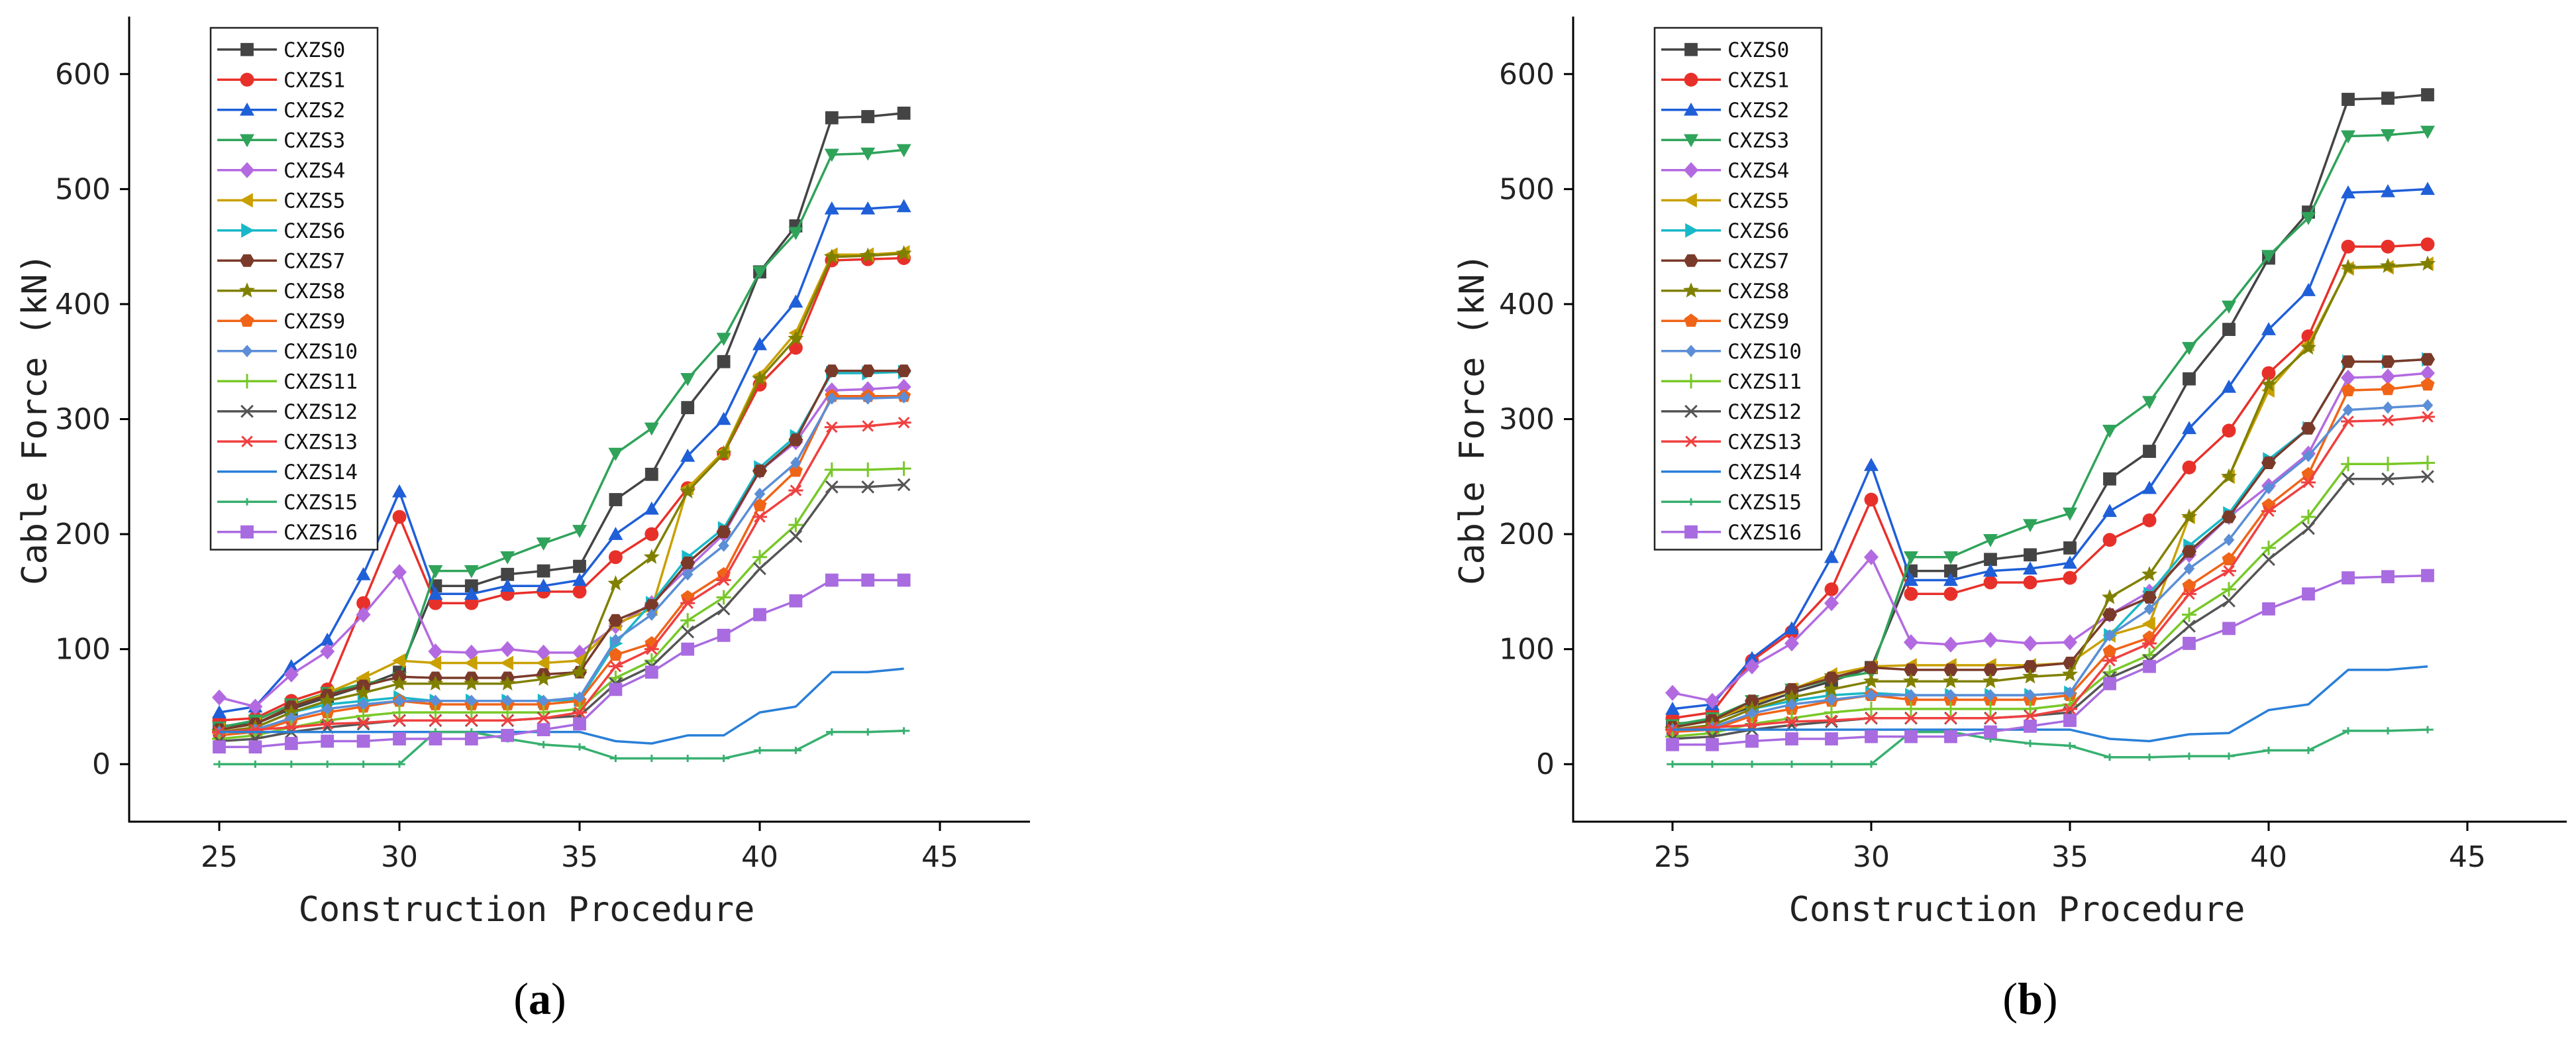 The height and width of the screenshot is (1043, 2576). What do you see at coordinates (558, 998) in the screenshot?
I see `panel-label-close: )` at bounding box center [558, 998].